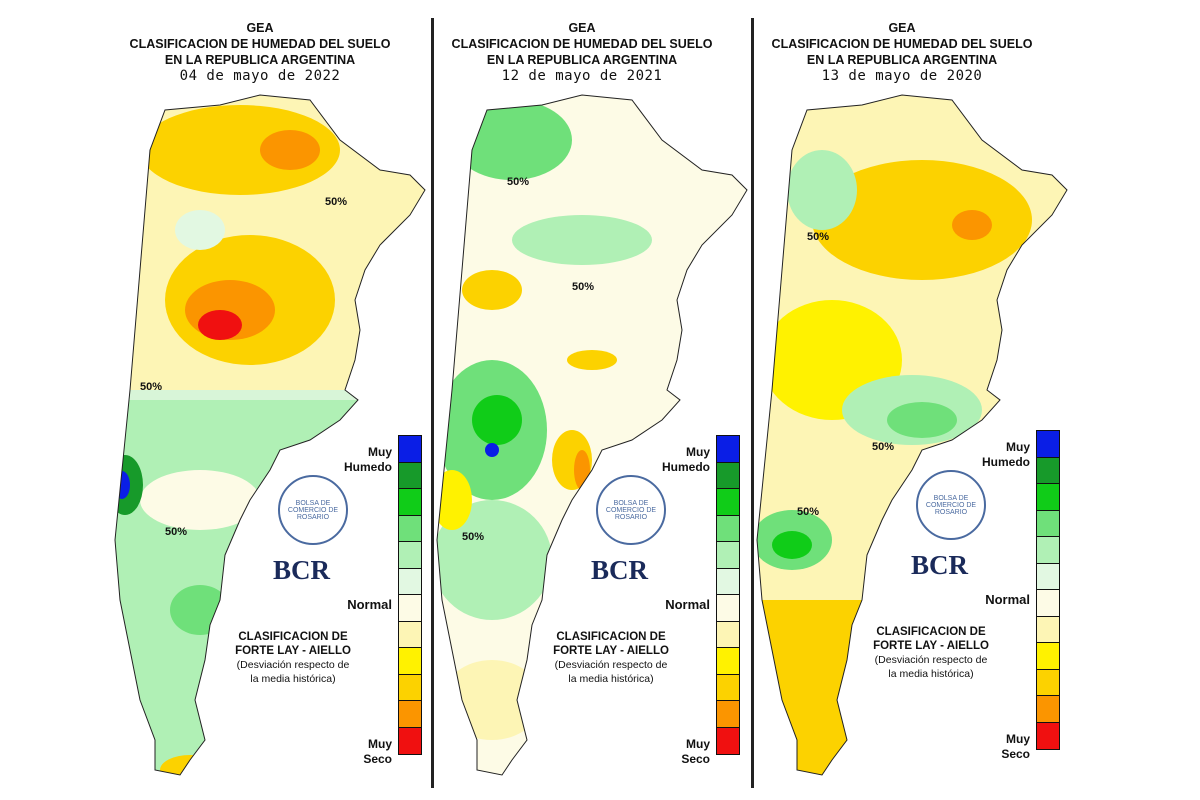 The height and width of the screenshot is (800, 1200). I want to click on map-date: 13 de mayo de 2020, so click(902, 76).